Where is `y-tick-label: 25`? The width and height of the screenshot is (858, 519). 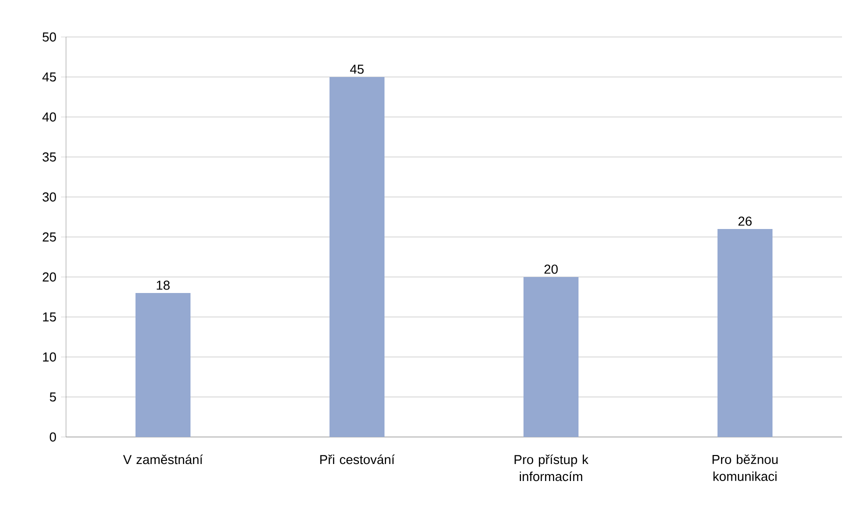
y-tick-label: 25 is located at coordinates (49, 237).